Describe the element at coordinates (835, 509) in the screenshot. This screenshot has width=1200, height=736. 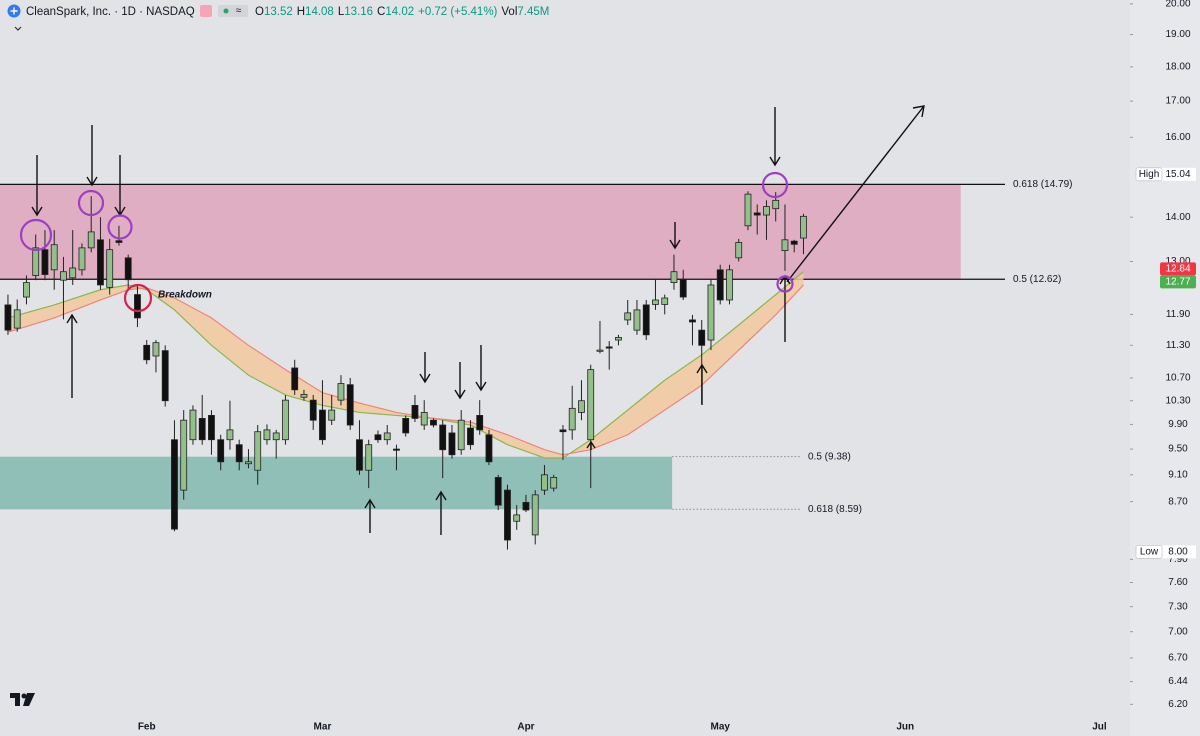
I see `fib-label: 0.618 (8.59)` at that location.